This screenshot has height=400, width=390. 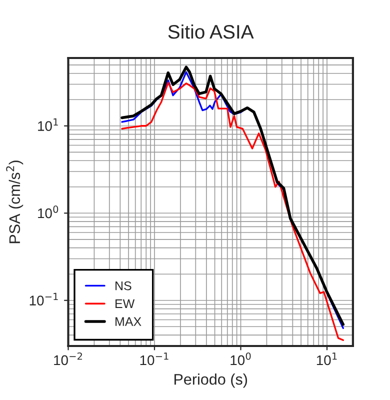 I want to click on legend-label: EW, so click(x=125, y=303).